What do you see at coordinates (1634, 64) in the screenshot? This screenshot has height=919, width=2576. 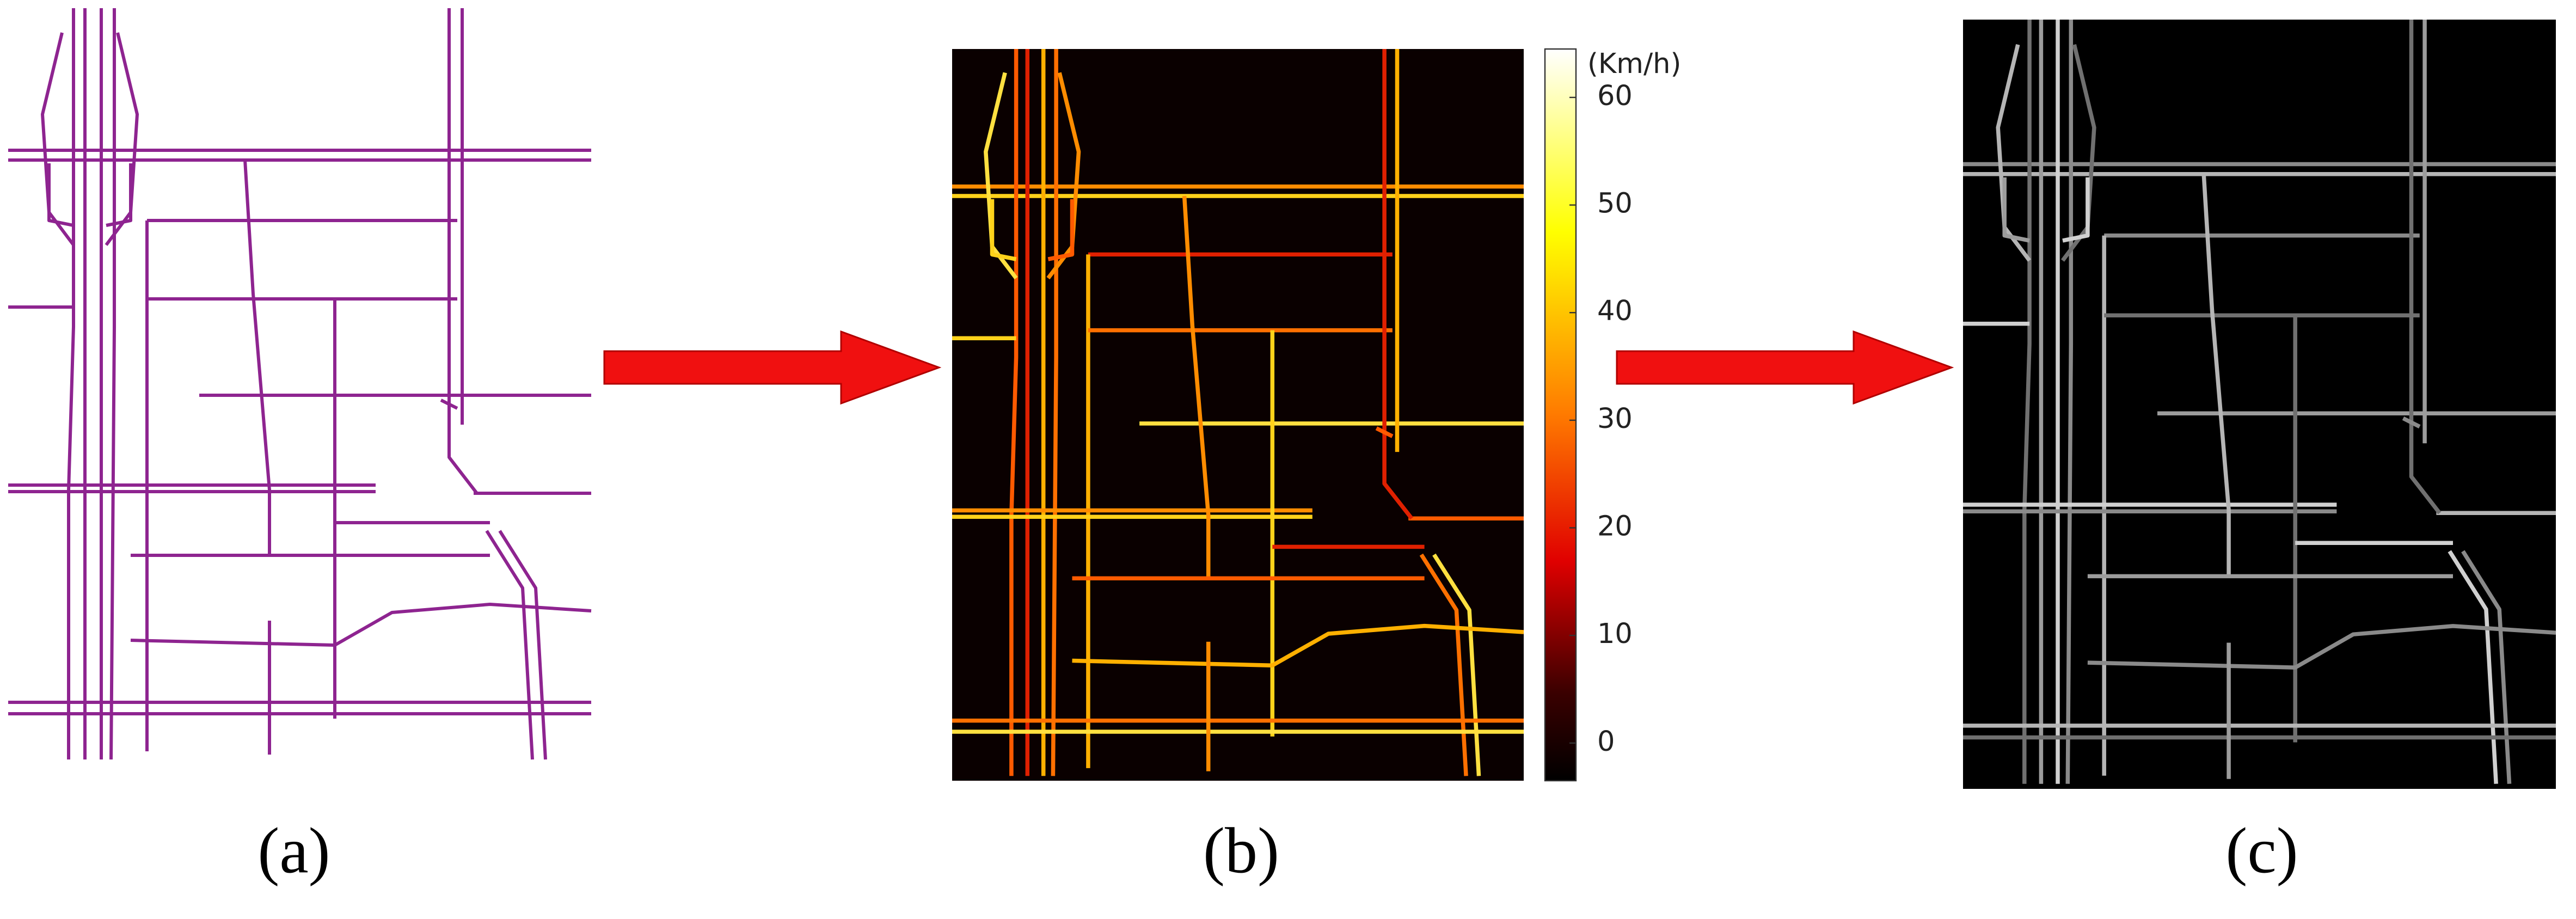 I see `colorbar-unit: (Km/h)` at bounding box center [1634, 64].